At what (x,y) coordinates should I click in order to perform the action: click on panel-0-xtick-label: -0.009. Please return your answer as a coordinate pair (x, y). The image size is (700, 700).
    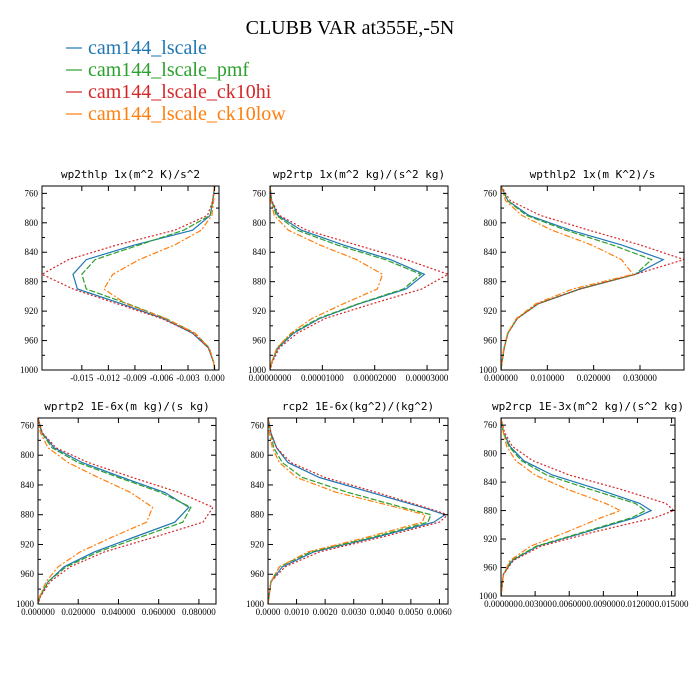
    Looking at the image, I should click on (135, 378).